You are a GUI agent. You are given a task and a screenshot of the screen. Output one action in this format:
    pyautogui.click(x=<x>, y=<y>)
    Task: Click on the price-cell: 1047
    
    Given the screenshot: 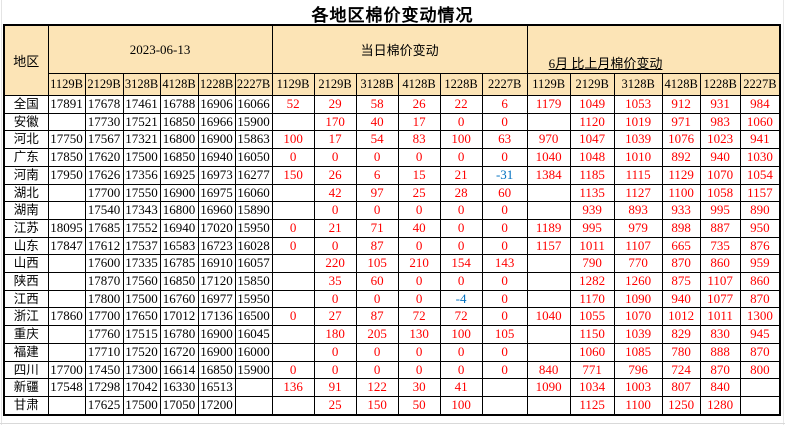 What is the action you would take?
    pyautogui.click(x=592, y=140)
    